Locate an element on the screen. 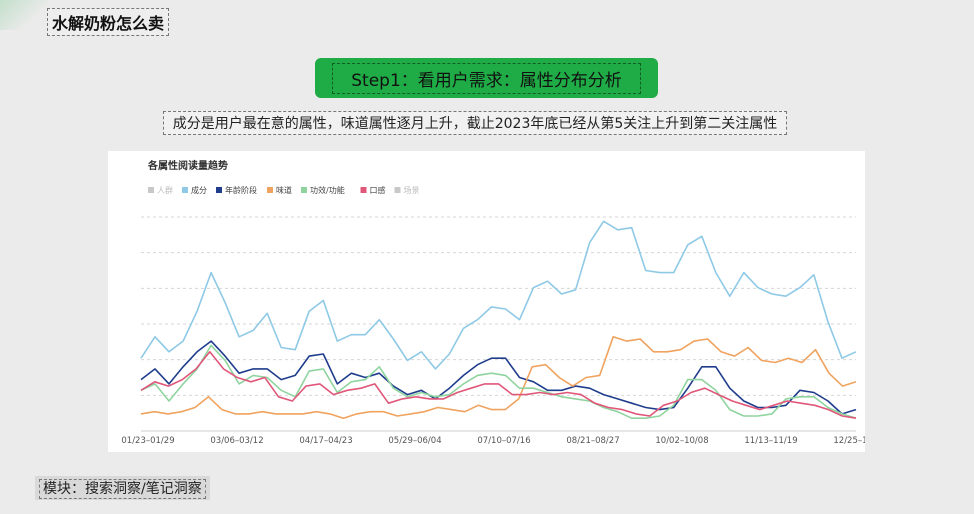  x-tick-label: 10/02–10/08 is located at coordinates (681, 441).